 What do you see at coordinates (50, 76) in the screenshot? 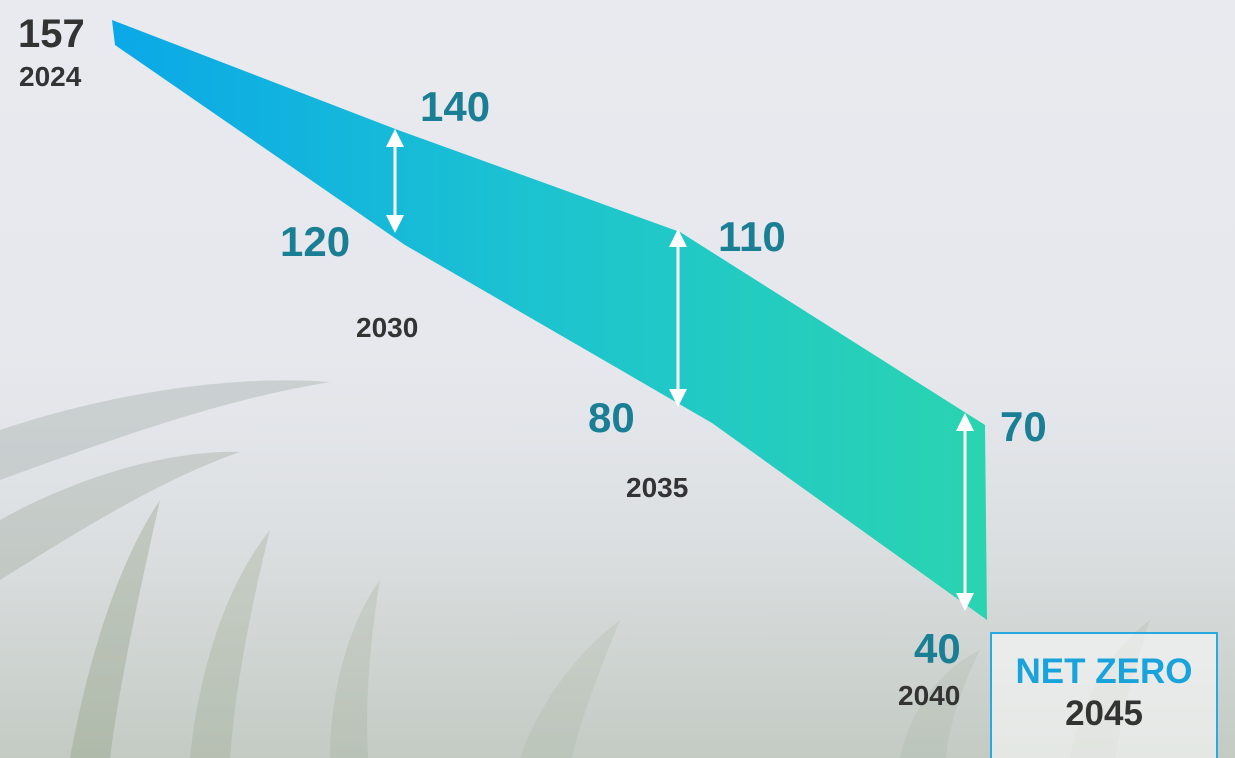
I see `start-year-label: 2024` at bounding box center [50, 76].